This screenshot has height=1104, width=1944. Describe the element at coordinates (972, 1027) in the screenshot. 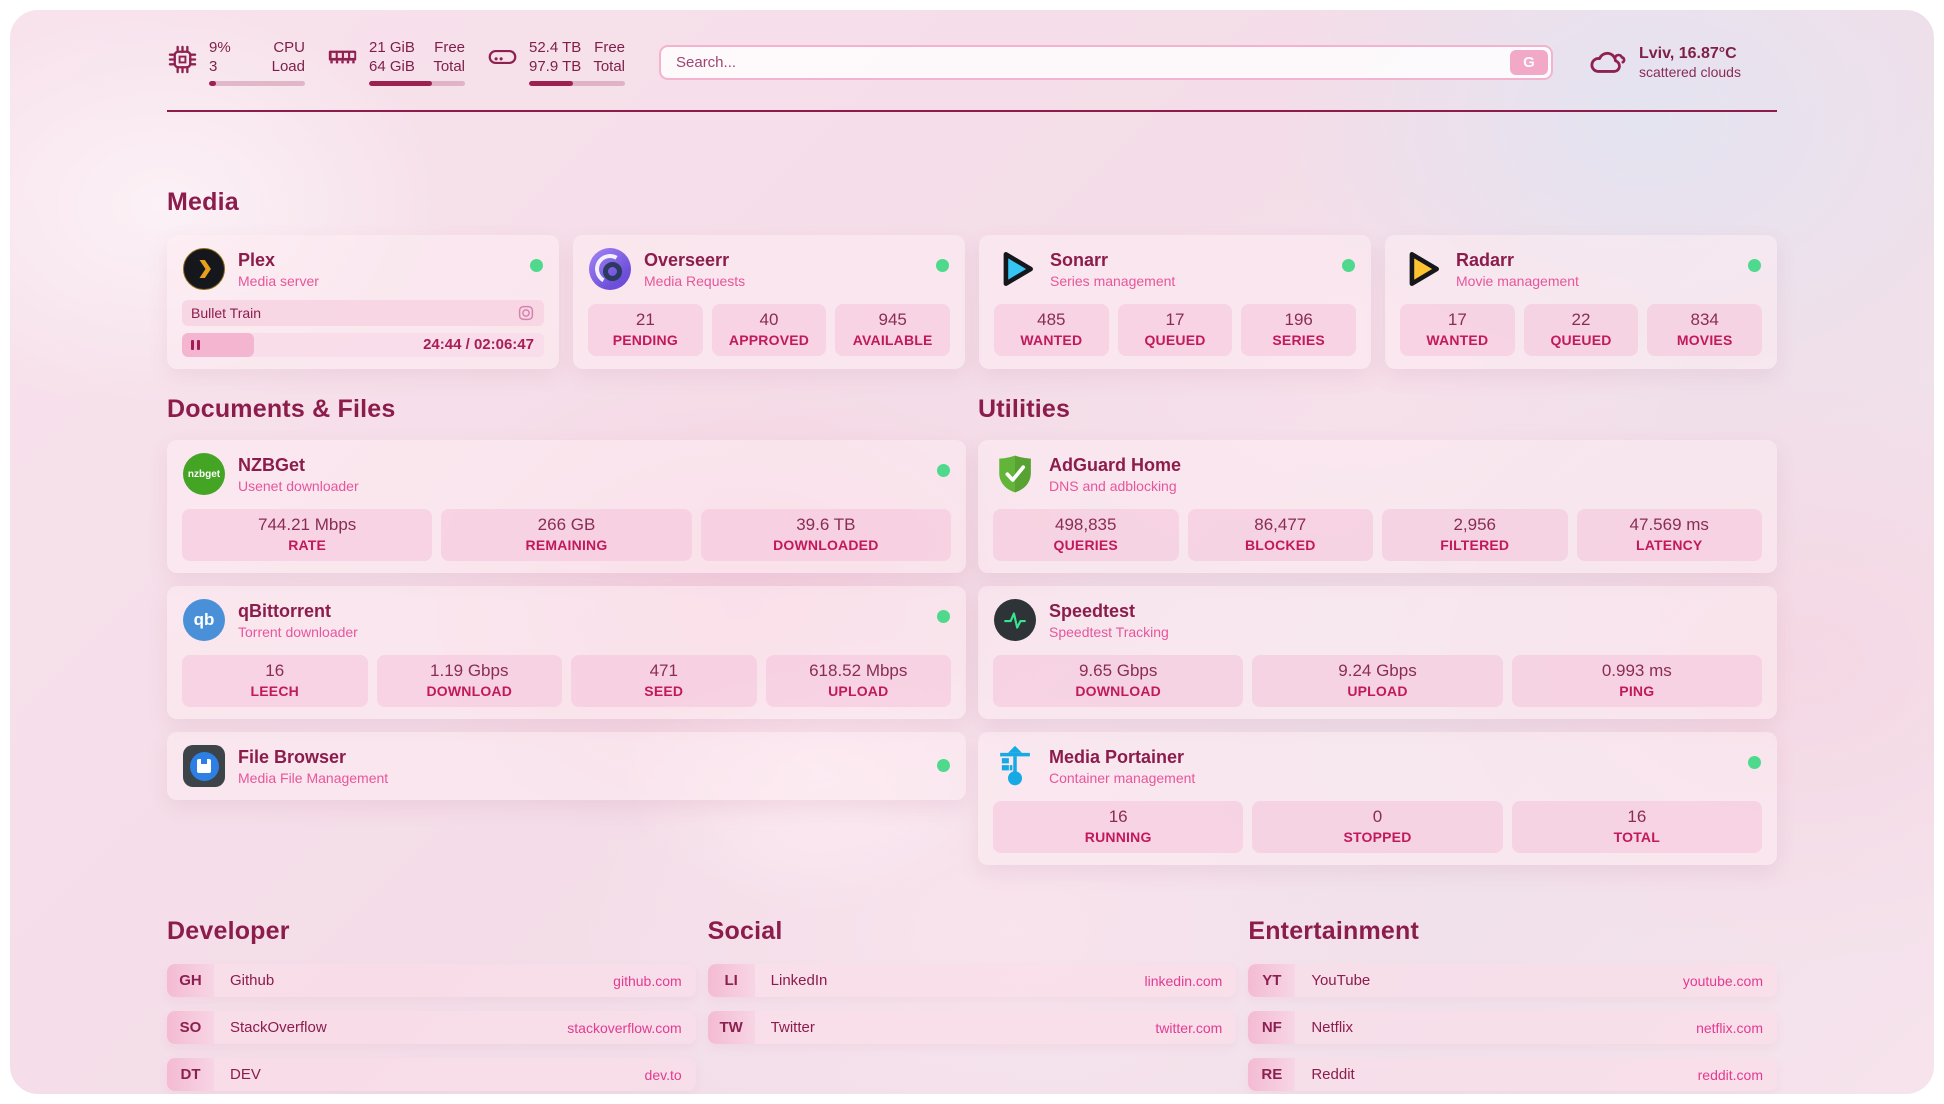

I see `link-twitter: TW Twitter twitter.com` at that location.